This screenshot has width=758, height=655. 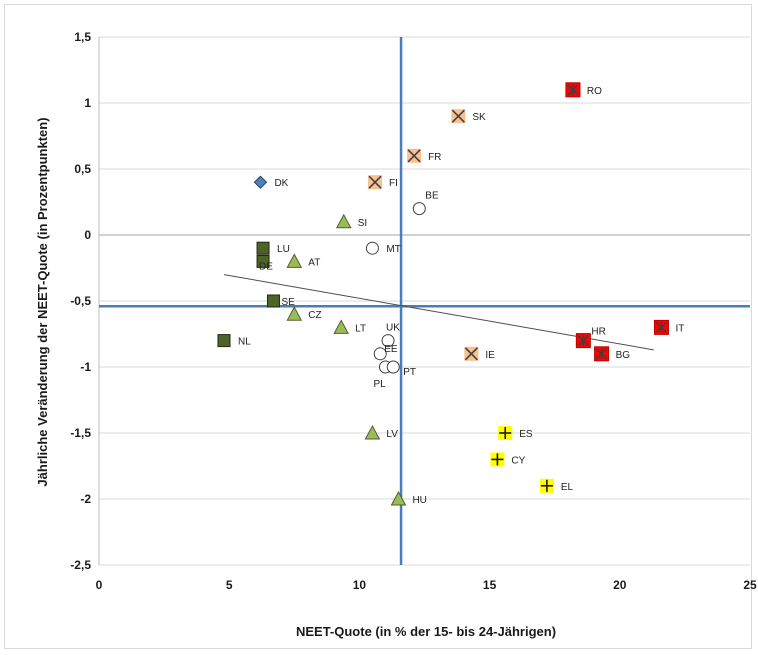 What do you see at coordinates (526, 434) in the screenshot?
I see `point-label-es: ES` at bounding box center [526, 434].